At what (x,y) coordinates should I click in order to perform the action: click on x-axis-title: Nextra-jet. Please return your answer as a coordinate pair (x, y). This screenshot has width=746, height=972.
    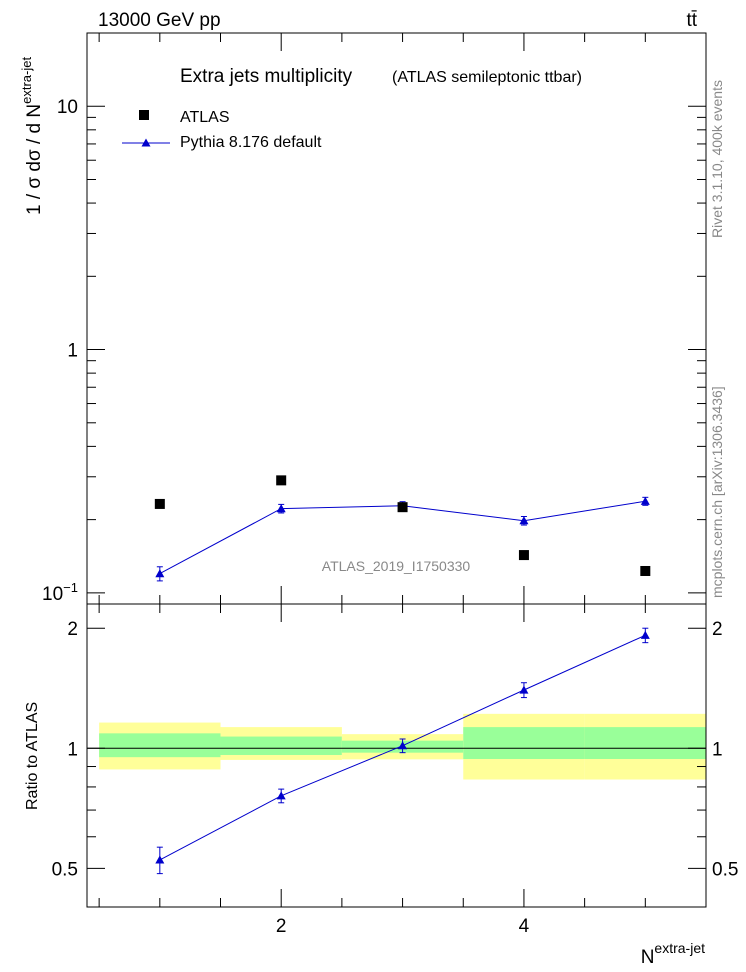
    Looking at the image, I should click on (673, 954).